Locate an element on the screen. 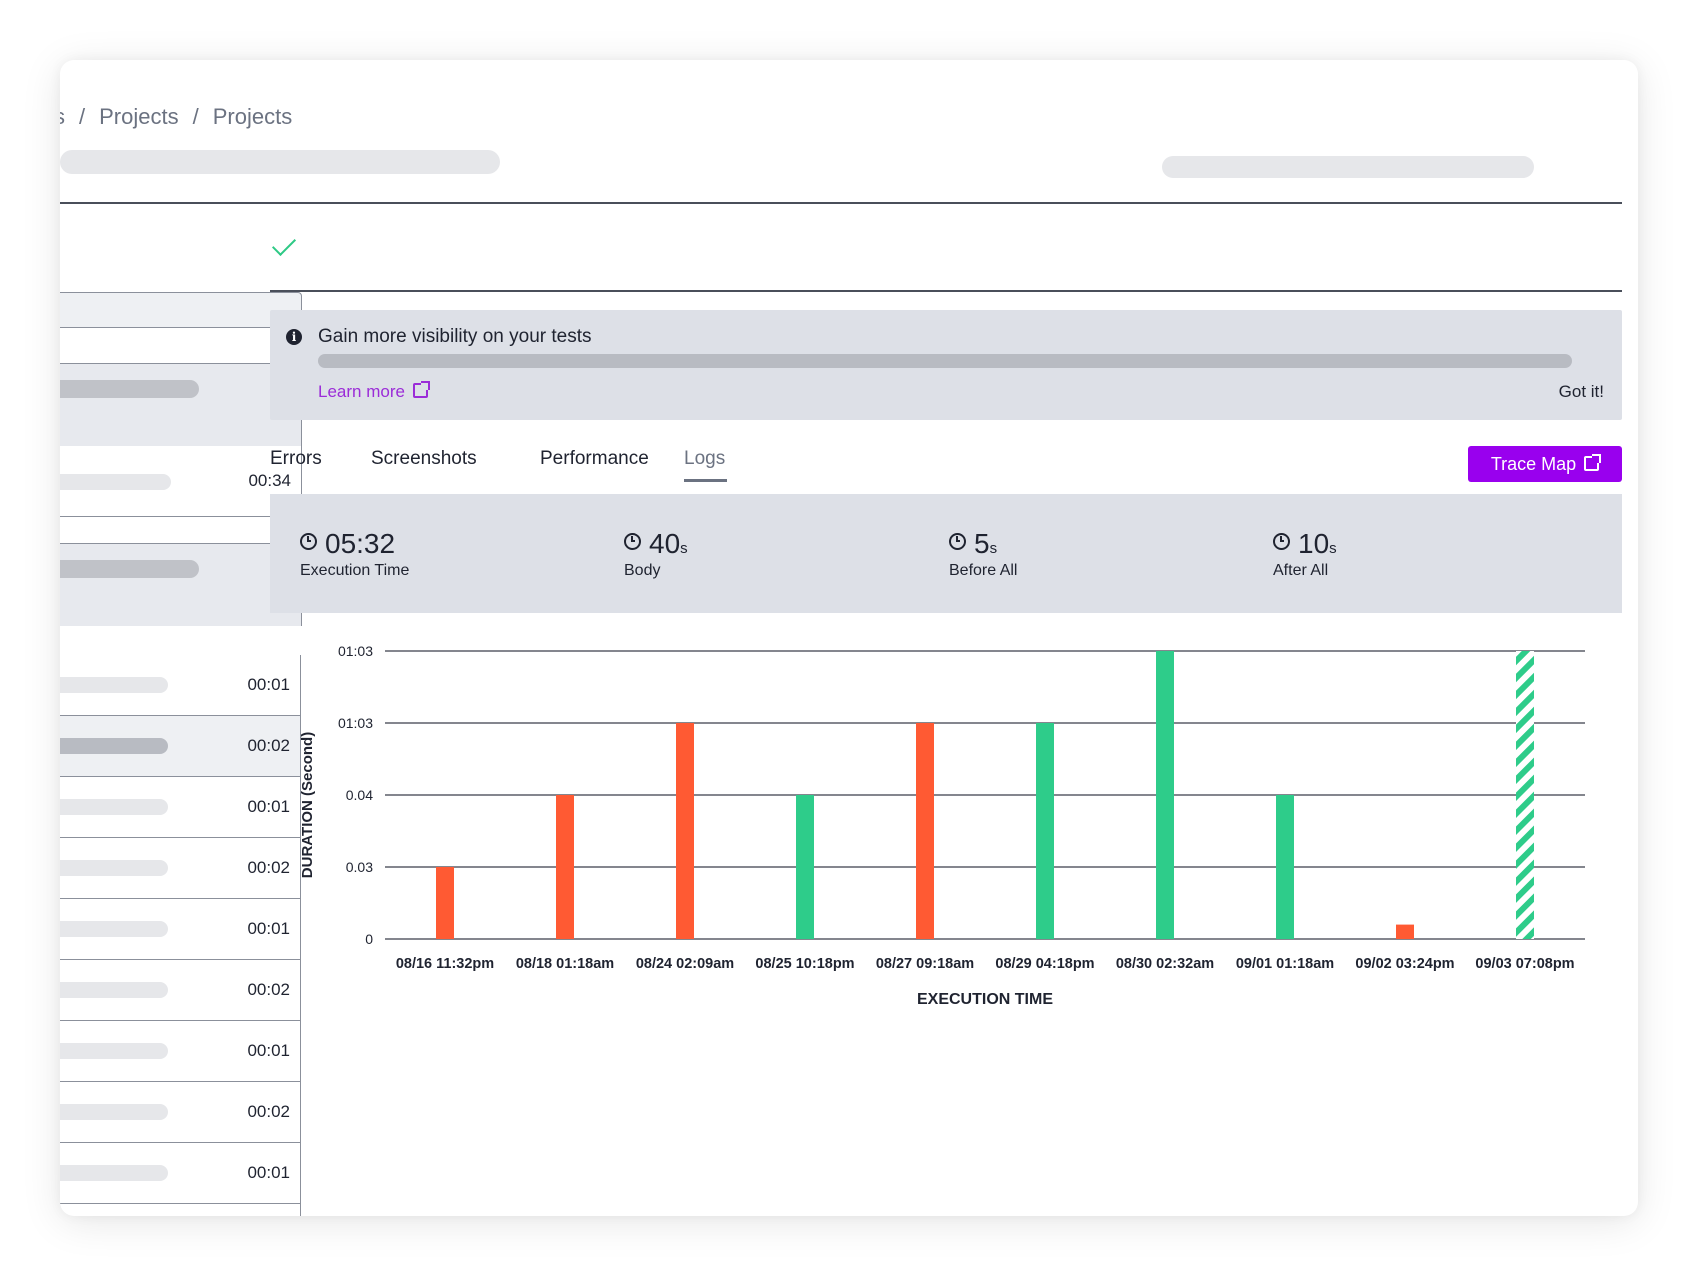  spec-group-row: 00:34 is located at coordinates (180, 481).